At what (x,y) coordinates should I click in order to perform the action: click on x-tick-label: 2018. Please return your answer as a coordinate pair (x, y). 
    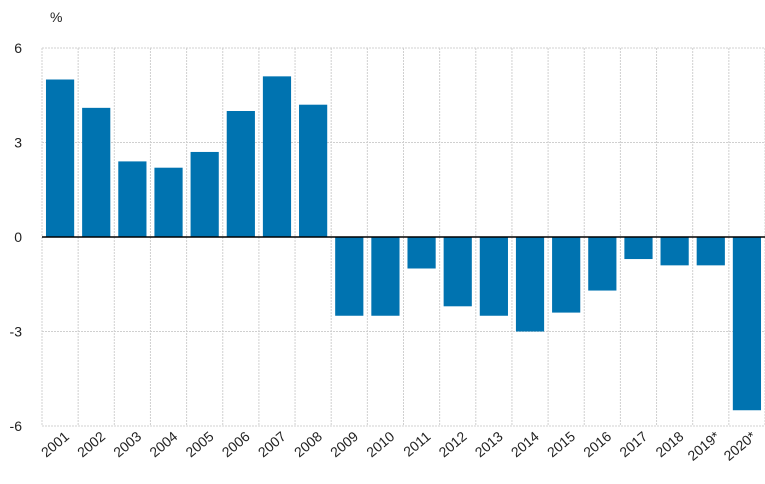
    Looking at the image, I should click on (669, 444).